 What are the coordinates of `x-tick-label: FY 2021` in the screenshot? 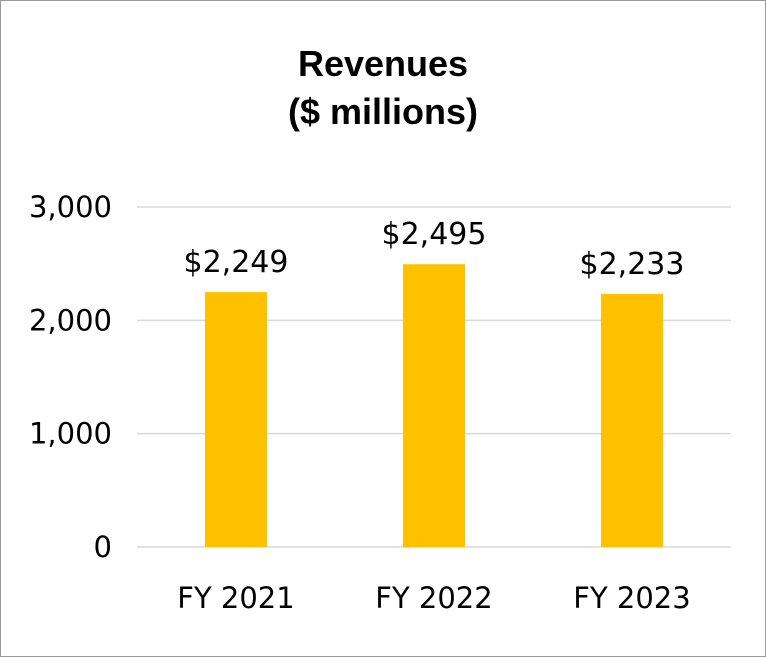 It's located at (235, 598).